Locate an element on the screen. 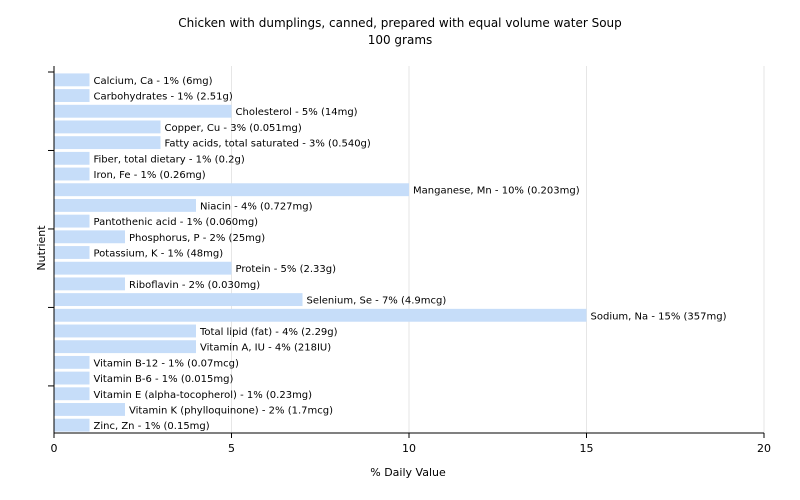 The height and width of the screenshot is (500, 800). x-axis-label: % Daily Value is located at coordinates (408, 472).